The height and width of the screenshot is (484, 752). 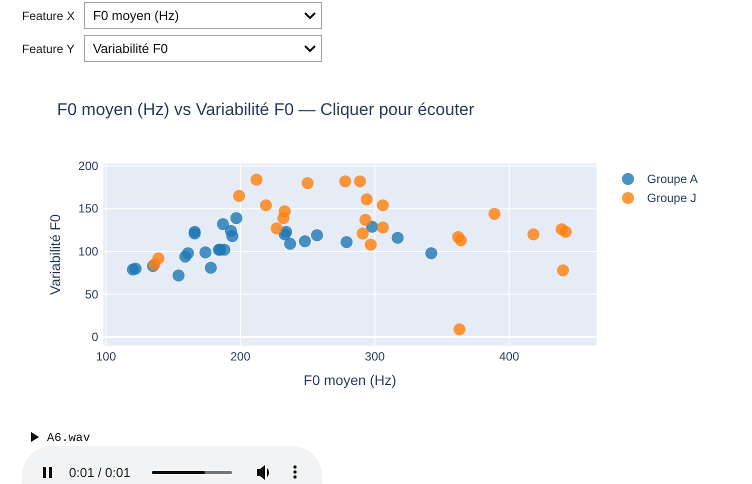 What do you see at coordinates (671, 198) in the screenshot?
I see `legend-label: Groupe J` at bounding box center [671, 198].